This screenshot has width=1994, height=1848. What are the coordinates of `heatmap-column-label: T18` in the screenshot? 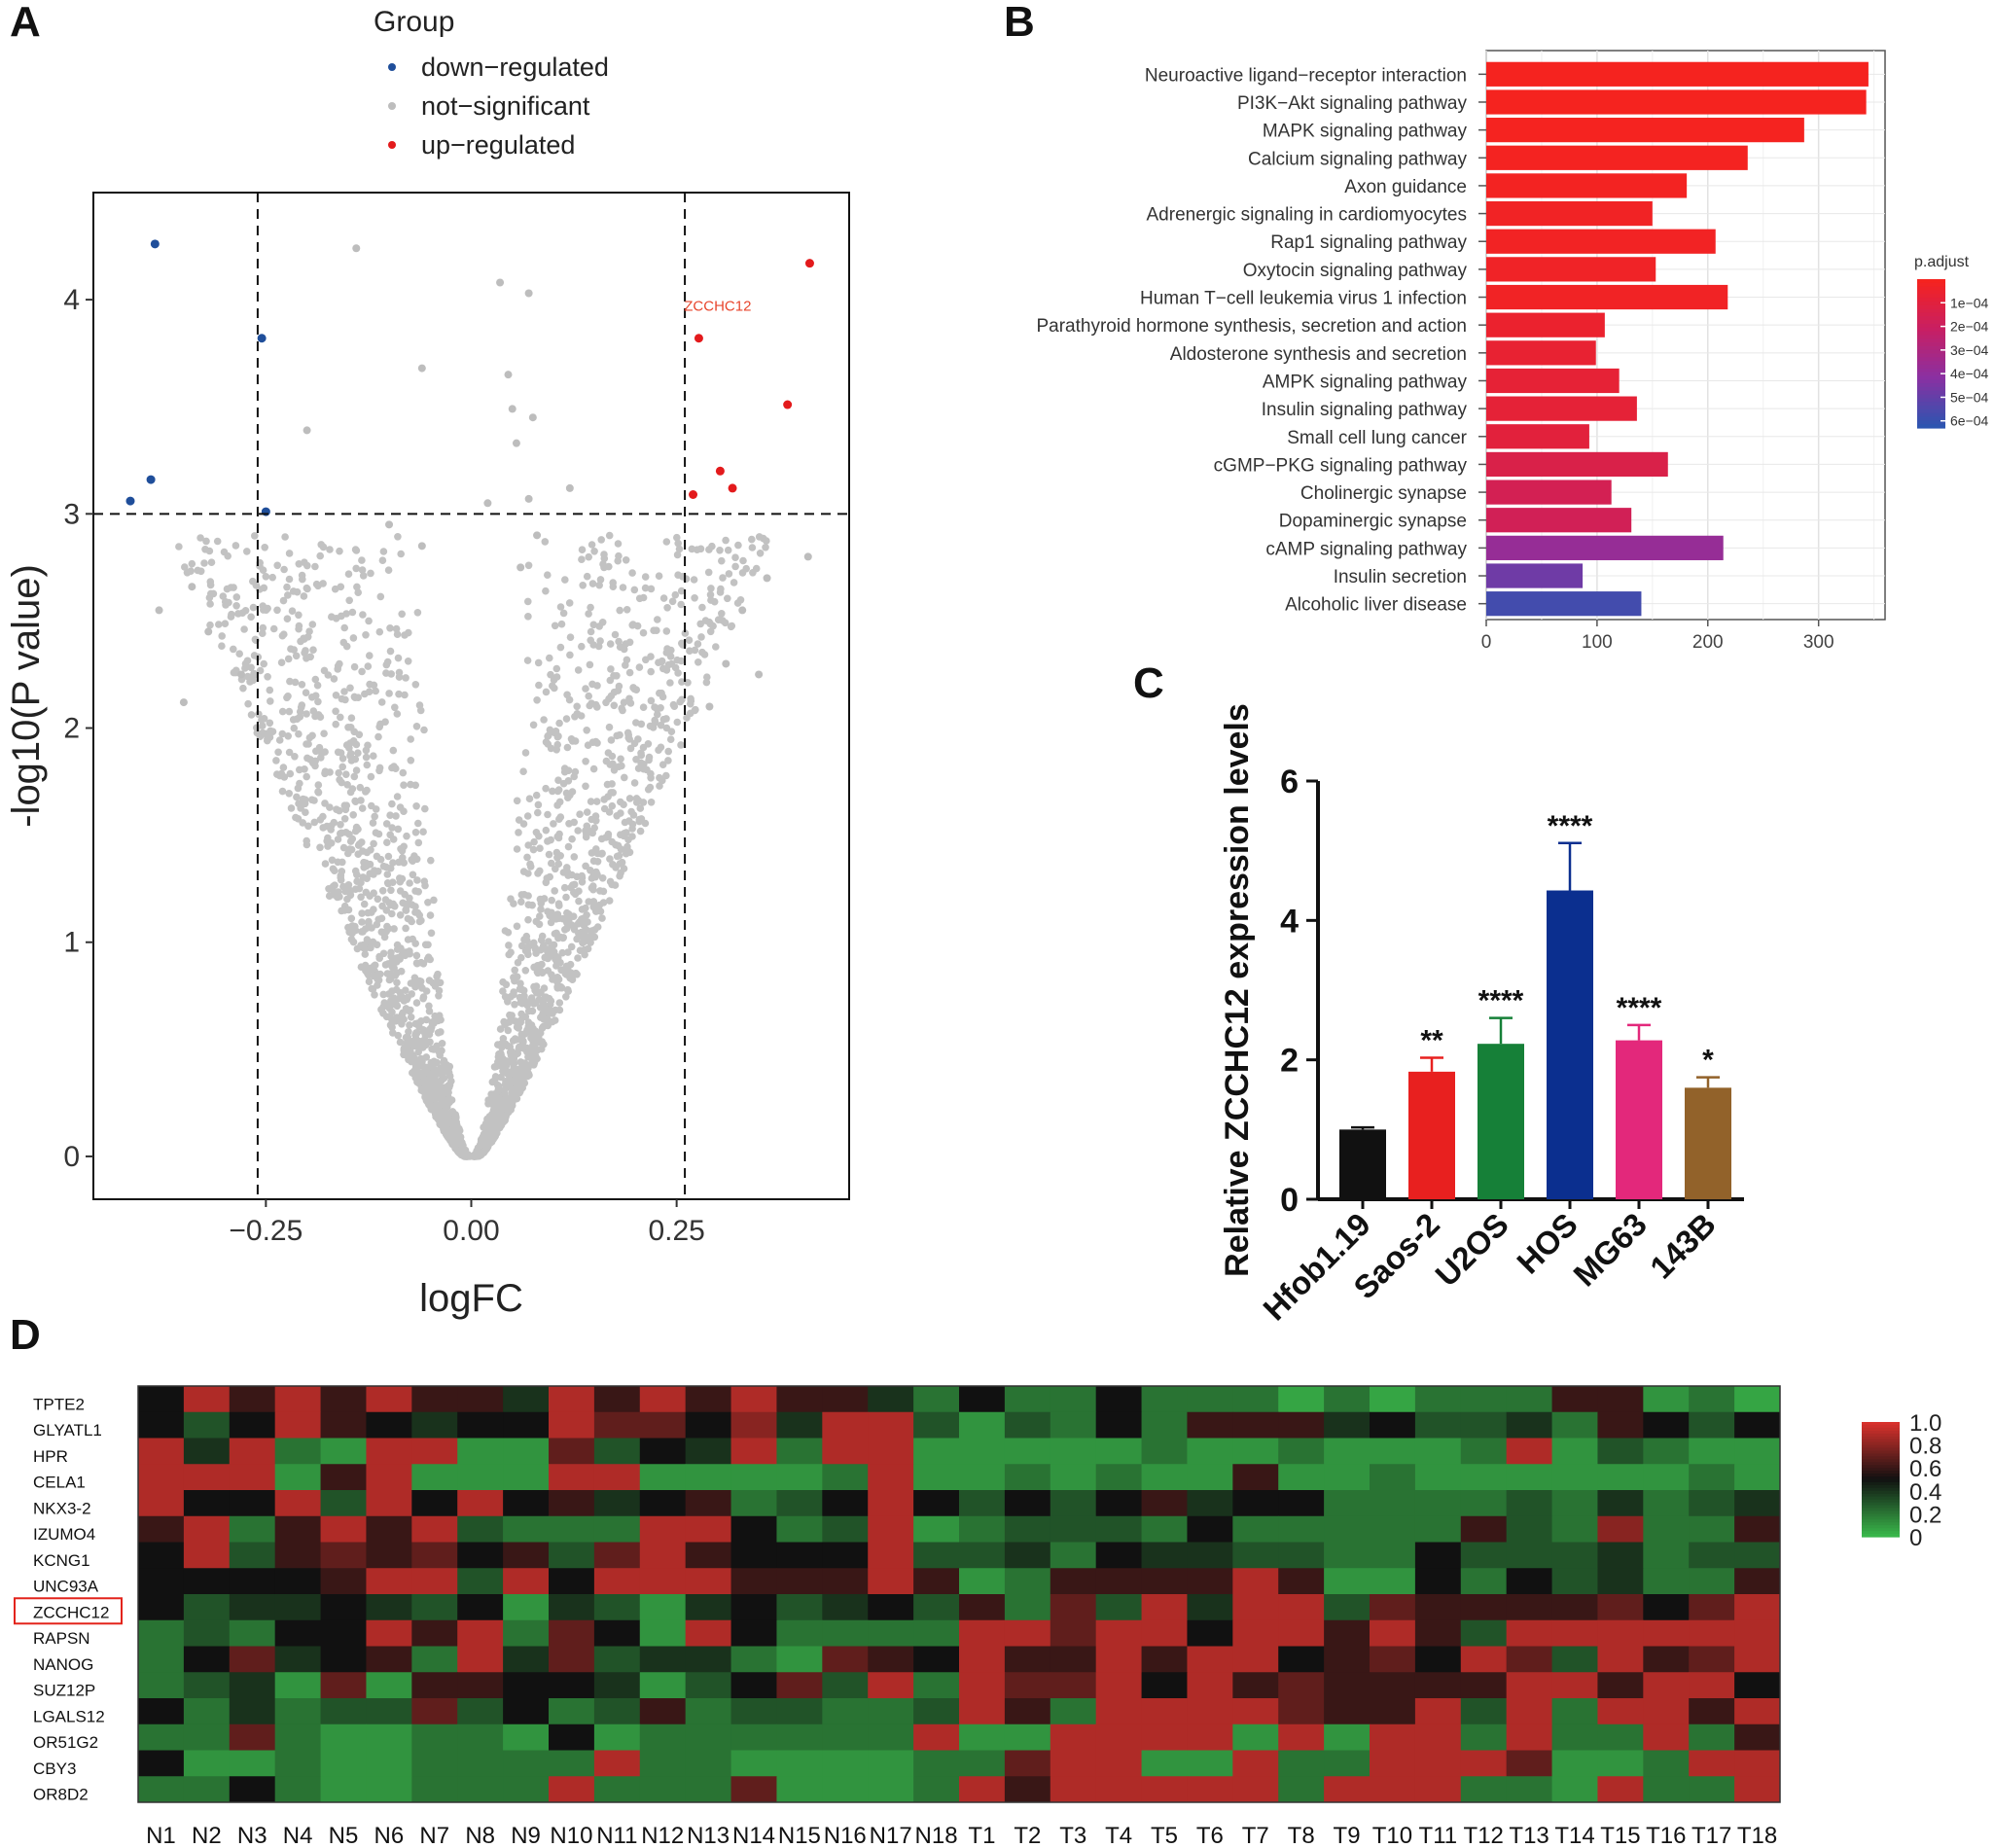 It's located at (1757, 1836).